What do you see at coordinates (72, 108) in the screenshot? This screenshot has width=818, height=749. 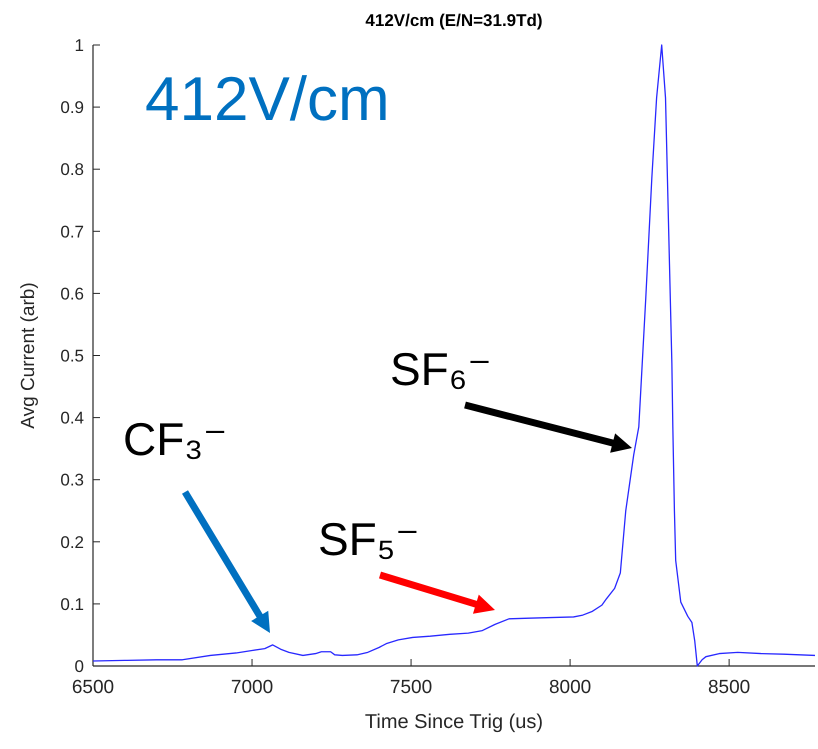 I see `y-tick-label: 0.9` at bounding box center [72, 108].